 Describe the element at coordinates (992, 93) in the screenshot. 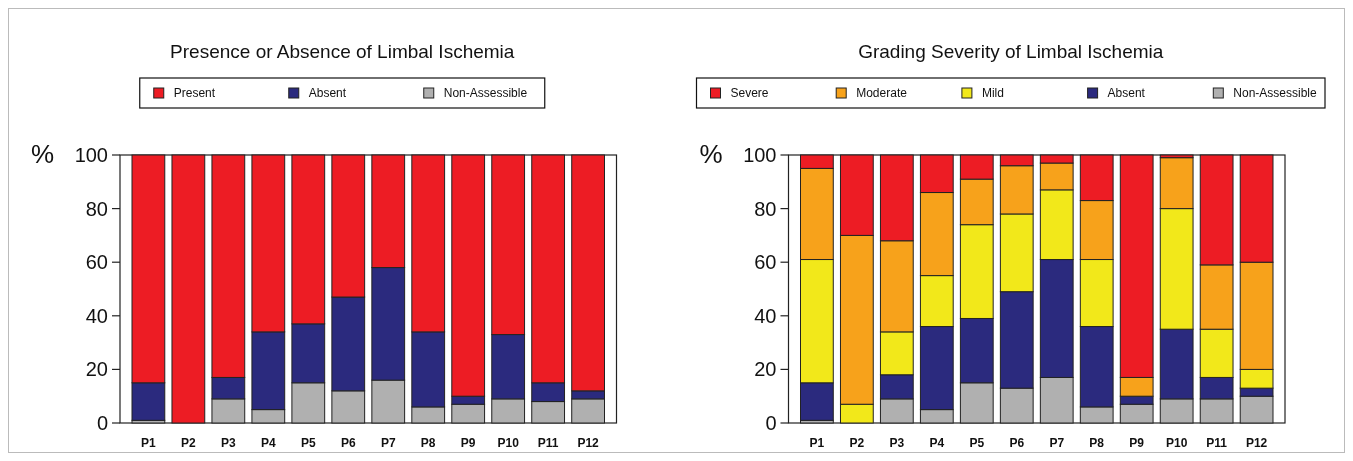

I see `legend-label: Mild` at that location.